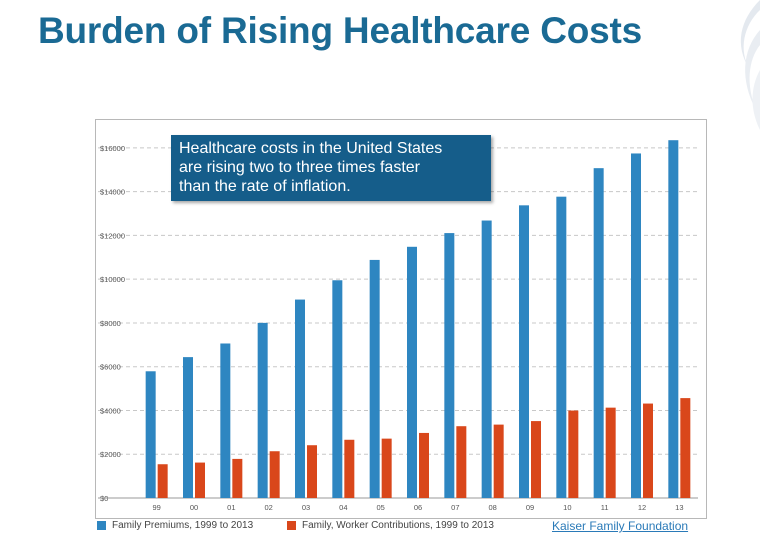 The height and width of the screenshot is (549, 760). What do you see at coordinates (112, 235) in the screenshot?
I see `y-tick-label: $12000` at bounding box center [112, 235].